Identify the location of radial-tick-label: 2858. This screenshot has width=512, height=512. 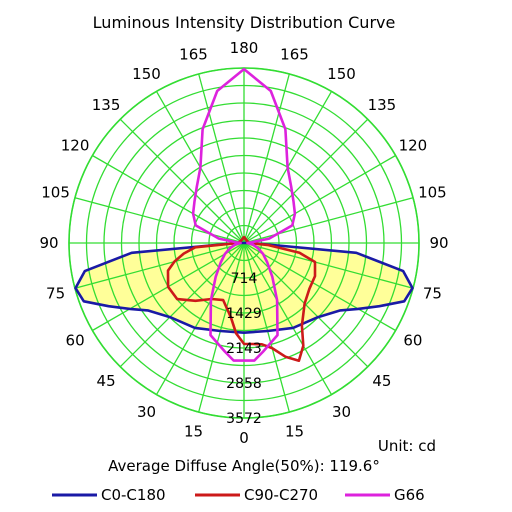
(244, 384).